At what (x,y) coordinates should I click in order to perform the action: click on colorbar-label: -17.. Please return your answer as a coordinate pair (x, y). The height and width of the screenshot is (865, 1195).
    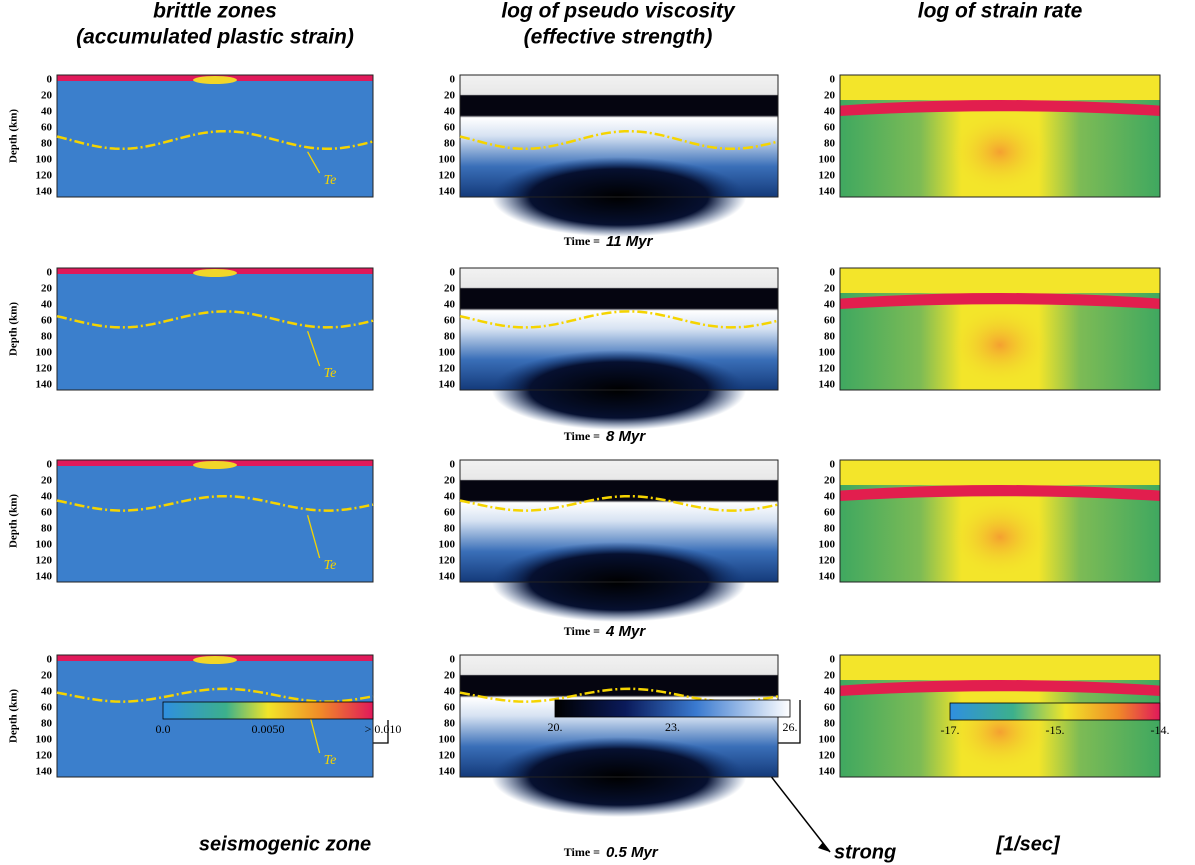
    Looking at the image, I should click on (950, 730).